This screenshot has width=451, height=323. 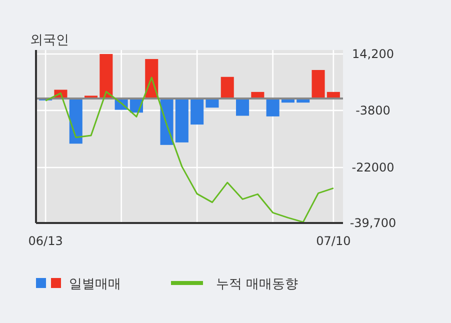 I want to click on chart-title: 외국인, so click(x=49, y=40).